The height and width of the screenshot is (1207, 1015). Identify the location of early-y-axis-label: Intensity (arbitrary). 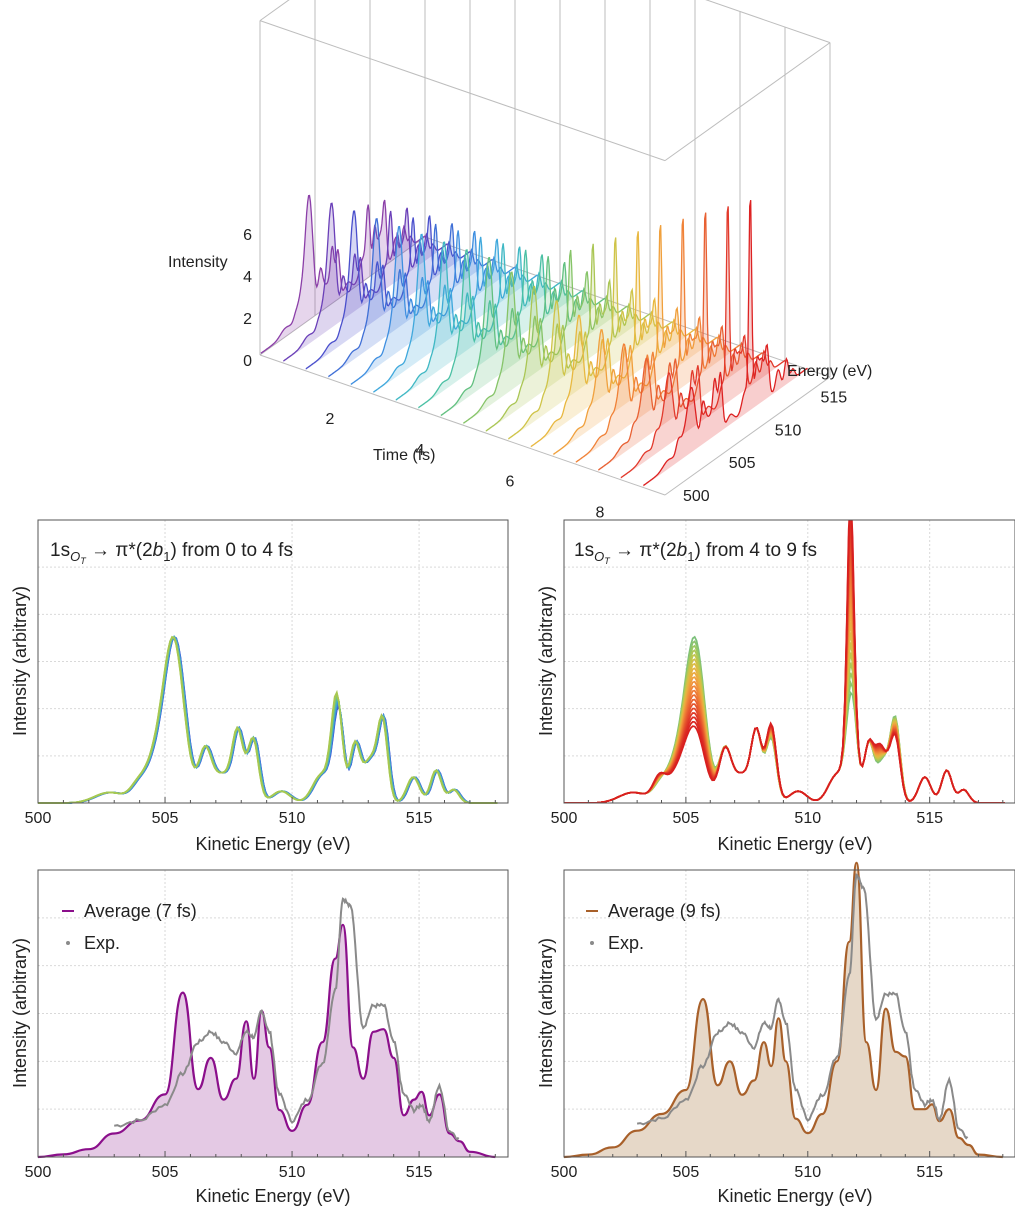
(20, 661).